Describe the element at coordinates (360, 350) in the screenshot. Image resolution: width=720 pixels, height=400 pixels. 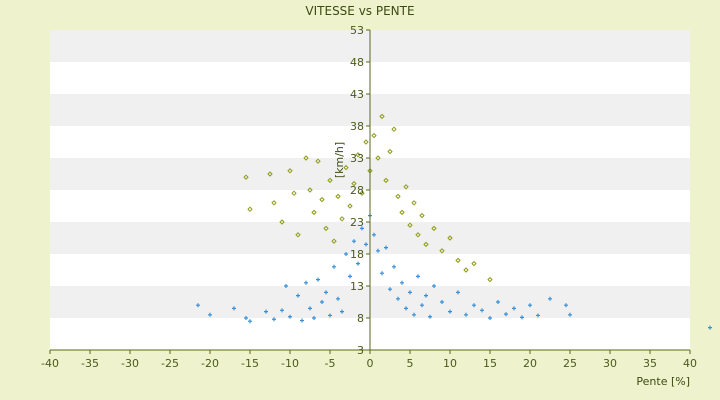
I see `y-tick-label: 3` at that location.